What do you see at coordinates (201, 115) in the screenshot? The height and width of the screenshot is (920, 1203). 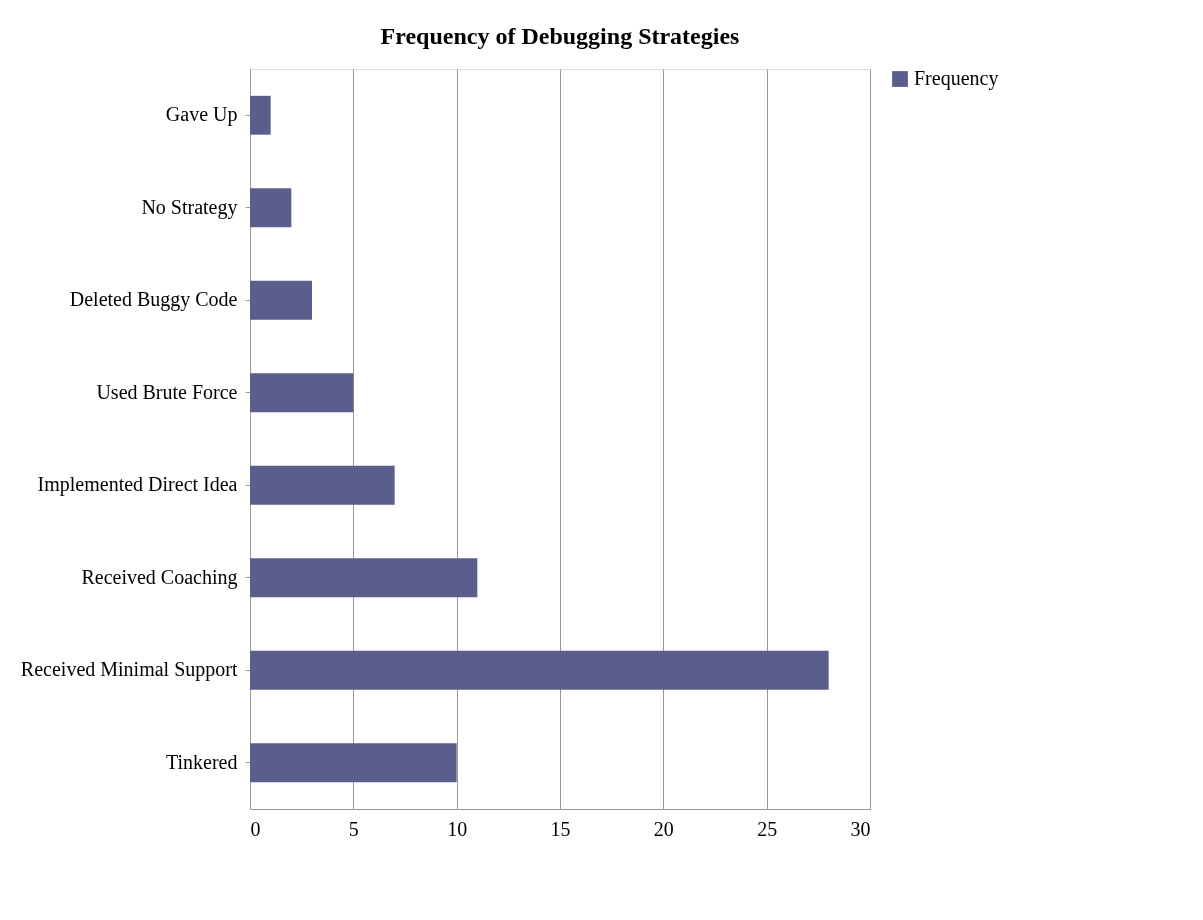 I see `y-tick-label: Gave Up` at bounding box center [201, 115].